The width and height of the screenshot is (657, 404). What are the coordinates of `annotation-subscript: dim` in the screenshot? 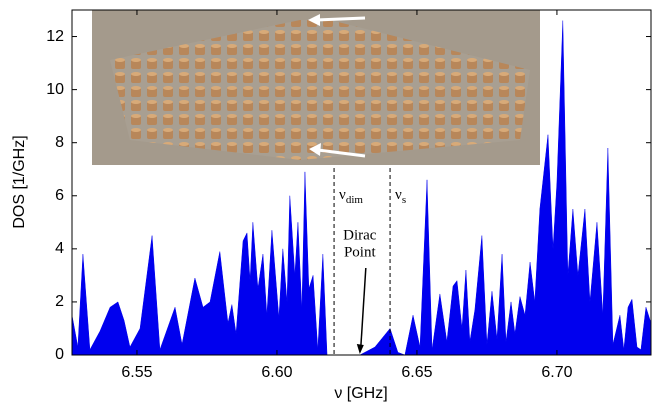 It's located at (355, 200).